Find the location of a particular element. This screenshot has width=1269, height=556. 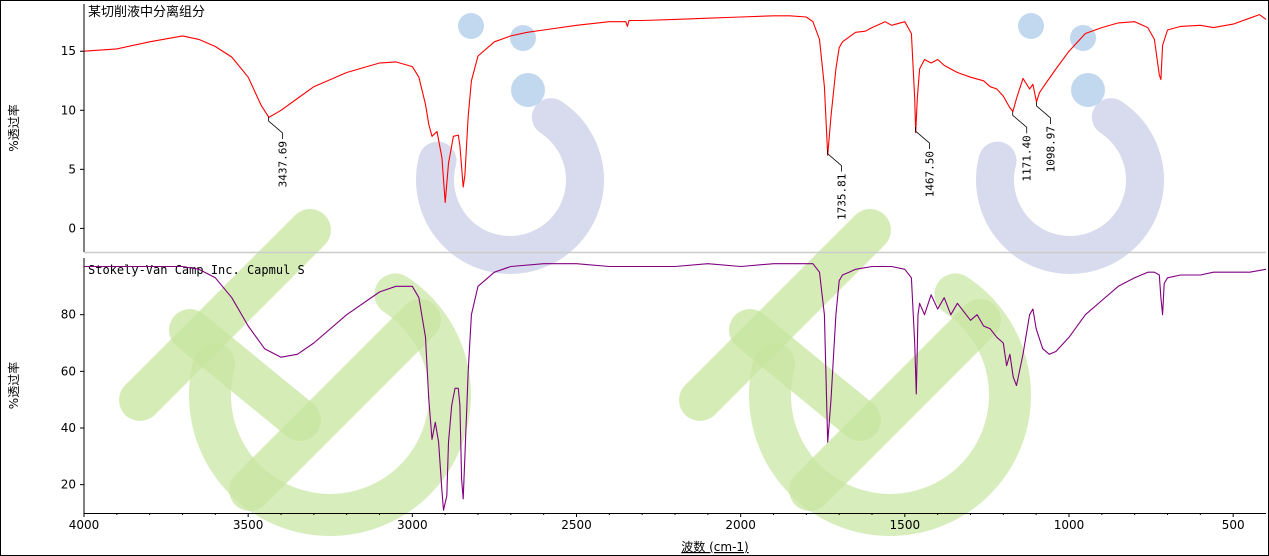

watermark-c-blue-left is located at coordinates (510, 186).